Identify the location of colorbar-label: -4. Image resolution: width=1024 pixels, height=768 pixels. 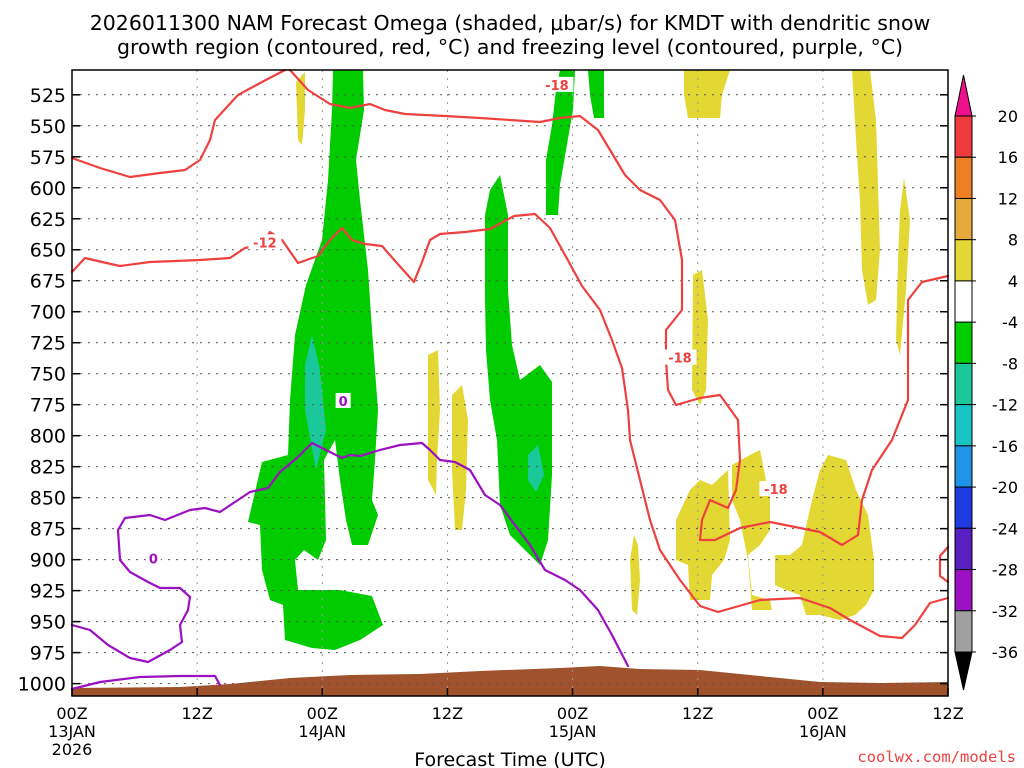
(1010, 322).